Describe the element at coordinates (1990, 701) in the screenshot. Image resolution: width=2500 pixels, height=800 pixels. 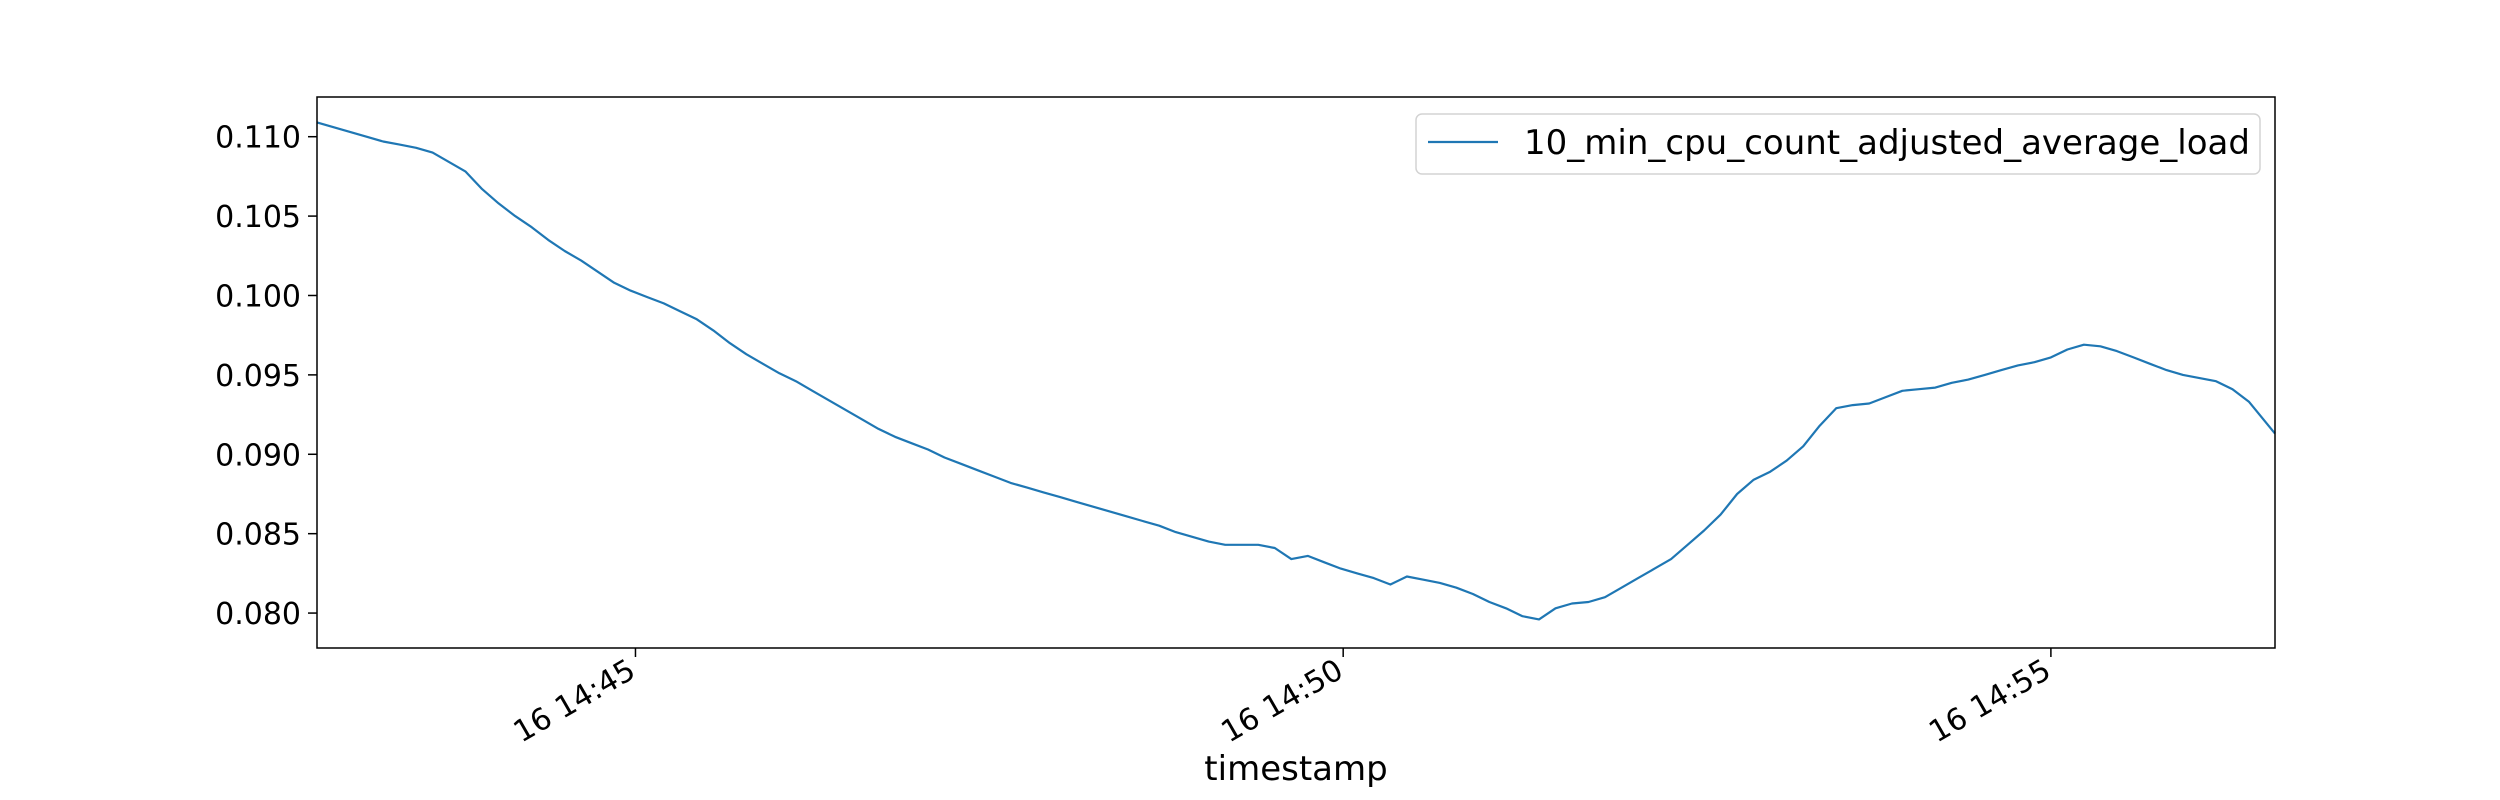
I see `x-tick-label: 16 14:55` at that location.